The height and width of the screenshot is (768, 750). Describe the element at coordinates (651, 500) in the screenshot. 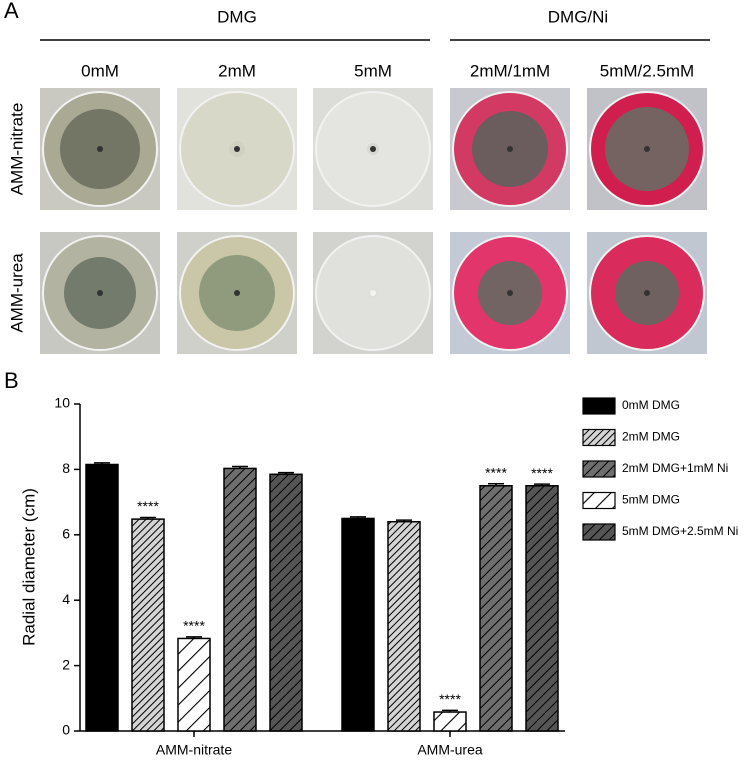

I see `legend-label: 5mM DMG` at that location.